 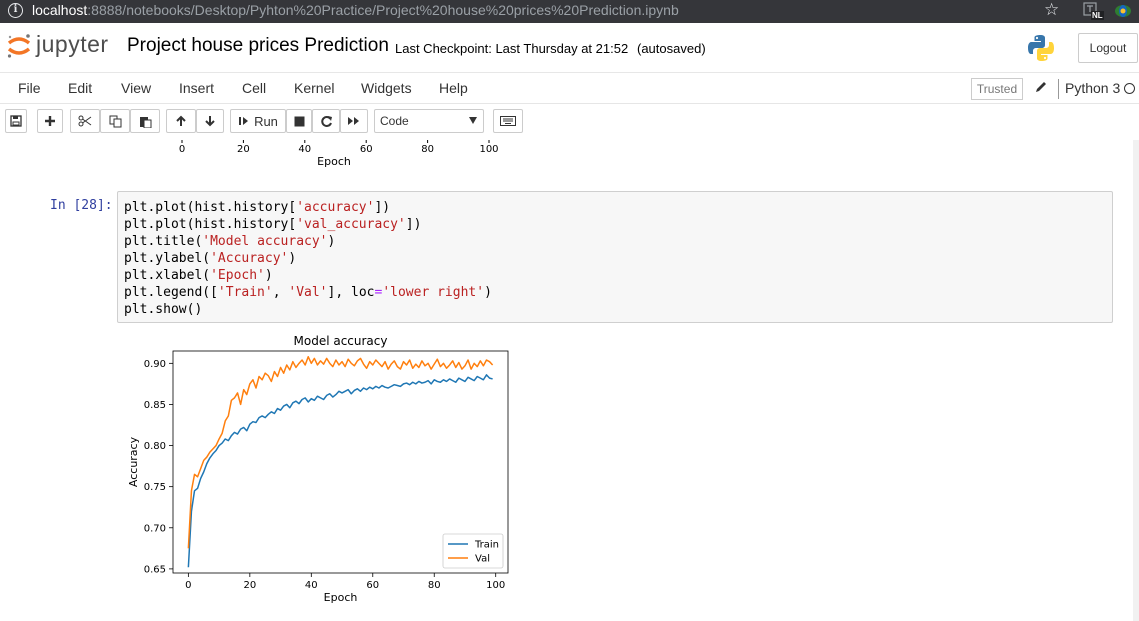 What do you see at coordinates (341, 341) in the screenshot?
I see `chart-title: Model accuracy` at bounding box center [341, 341].